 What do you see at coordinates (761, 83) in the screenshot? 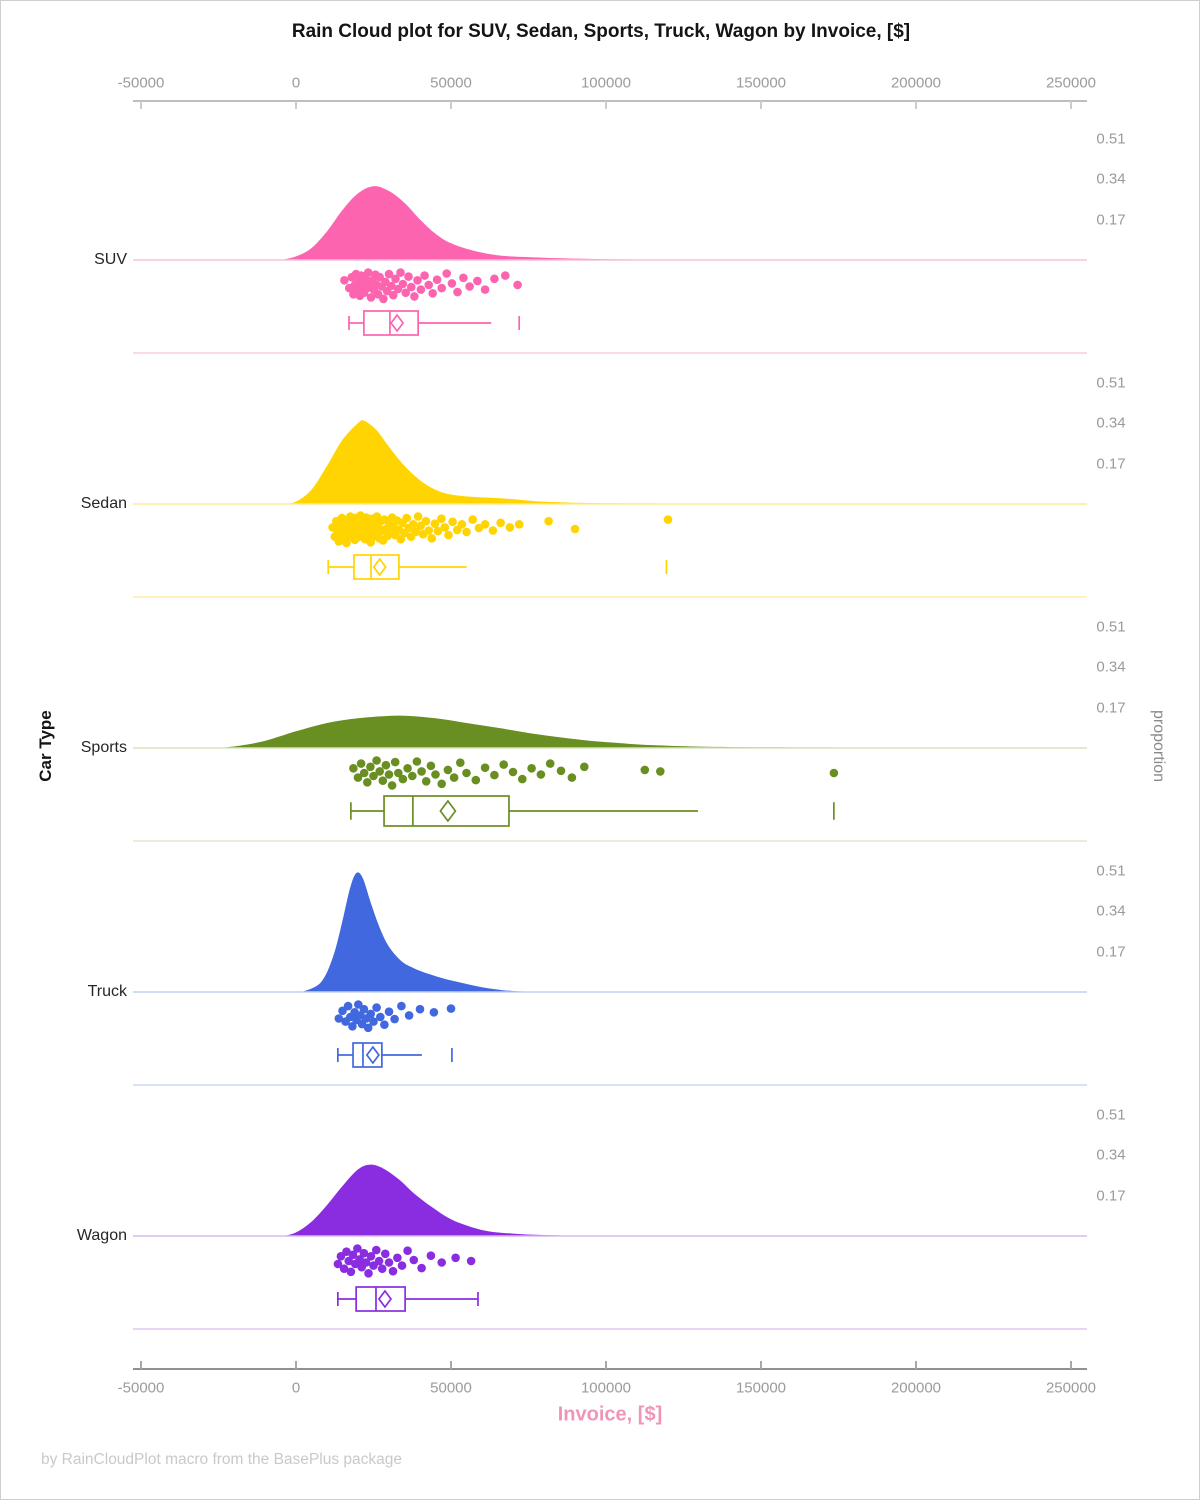
I see `top-x-tick-label: 150000` at bounding box center [761, 83].